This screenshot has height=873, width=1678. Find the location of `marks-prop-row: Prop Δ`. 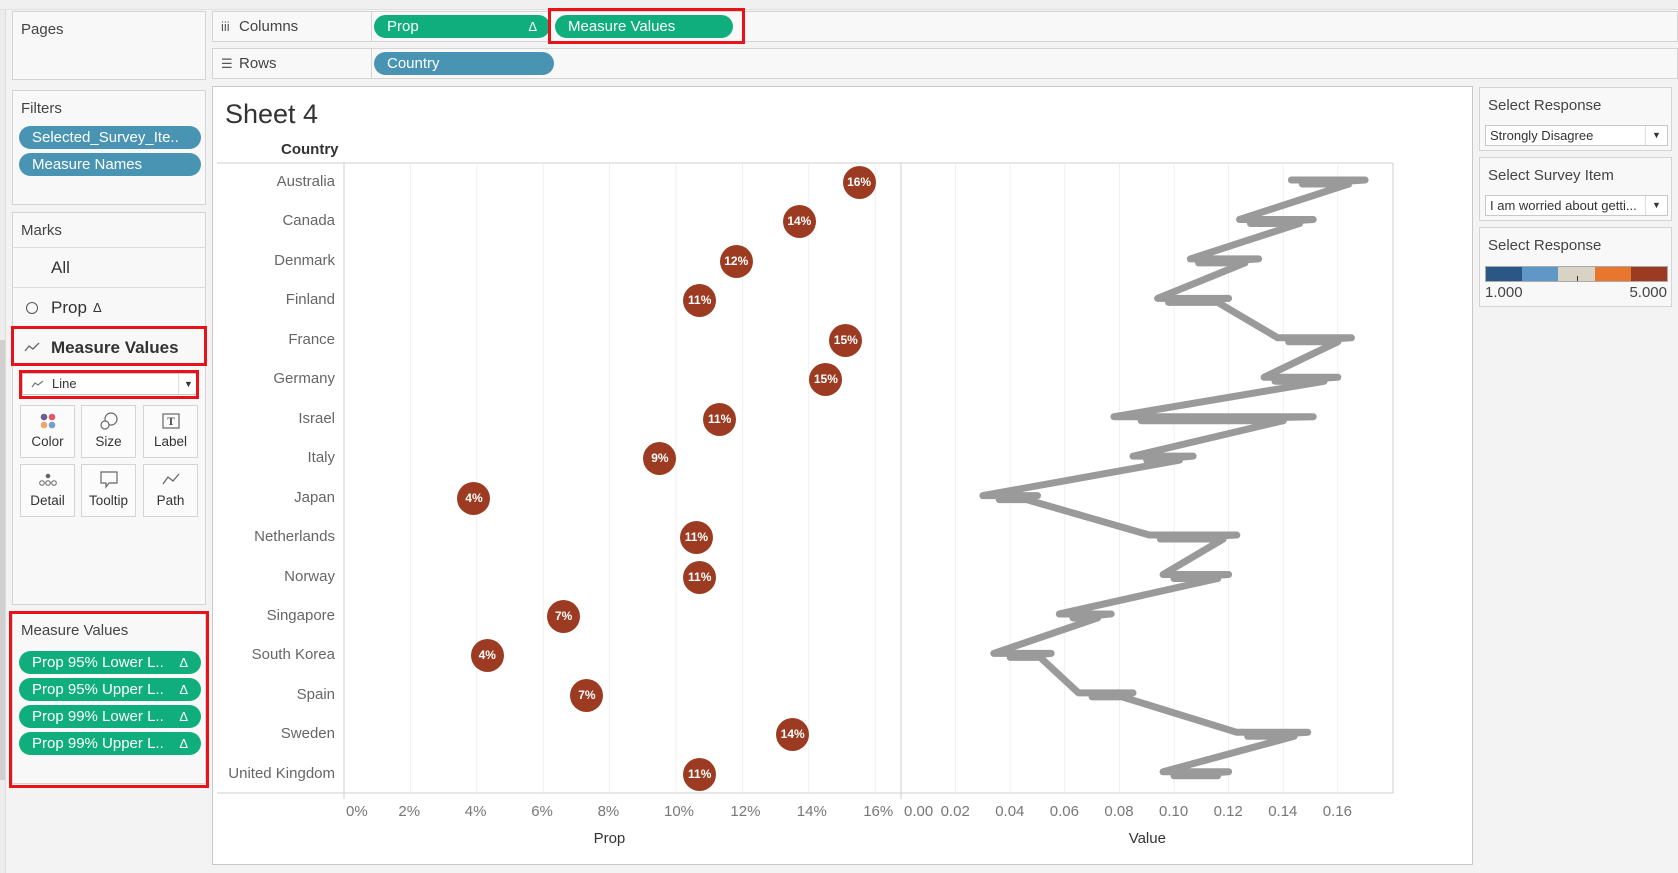

marks-prop-row: Prop Δ is located at coordinates (109, 306).